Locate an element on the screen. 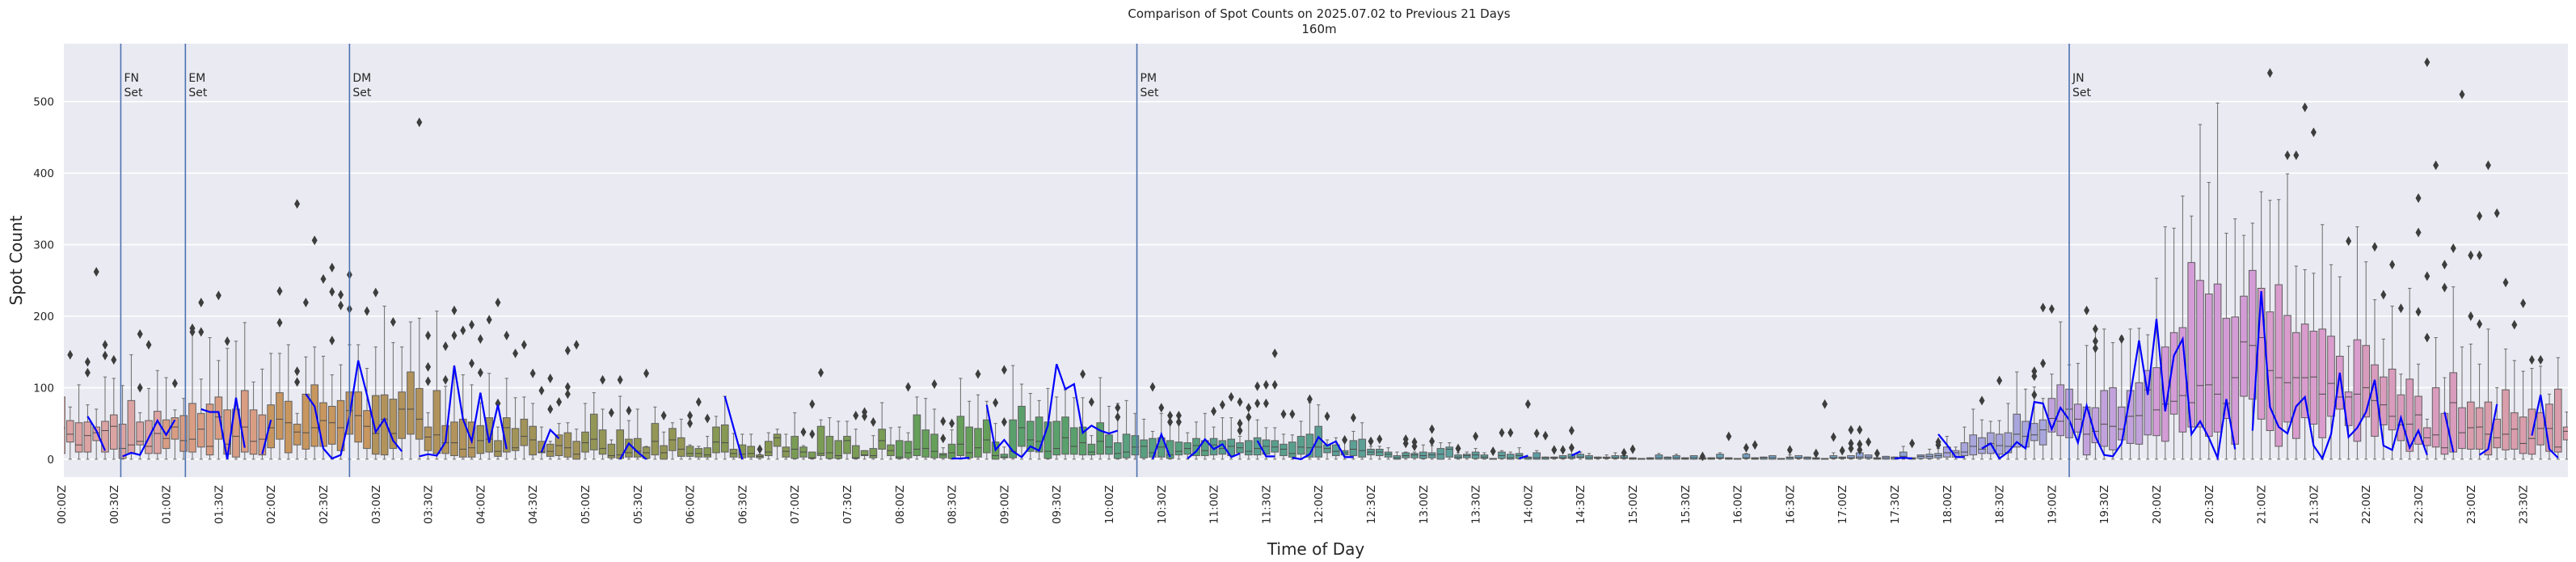 The height and width of the screenshot is (562, 2576). event-label: DM is located at coordinates (361, 78).